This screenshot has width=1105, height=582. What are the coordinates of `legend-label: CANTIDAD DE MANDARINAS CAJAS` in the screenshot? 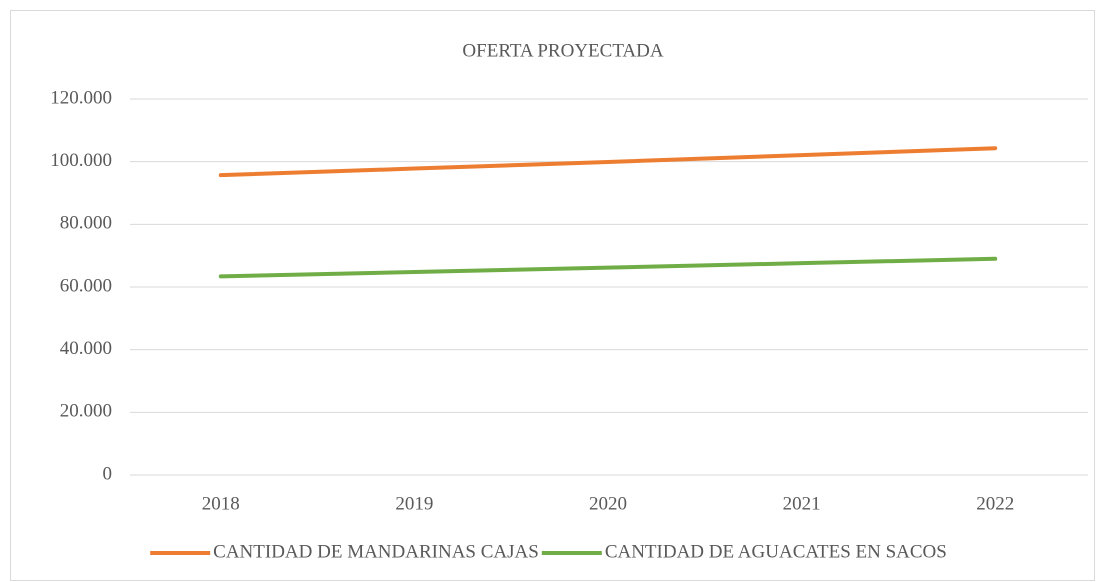 It's located at (376, 551).